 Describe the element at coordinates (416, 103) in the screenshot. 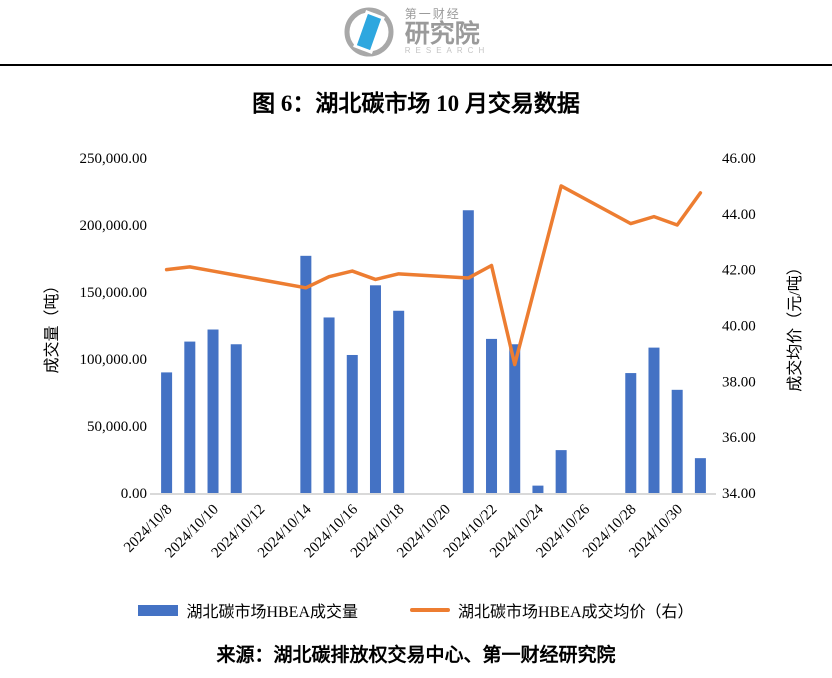

I see `figure-title: 图 6：湖北碳市场 10 月交易数据` at that location.